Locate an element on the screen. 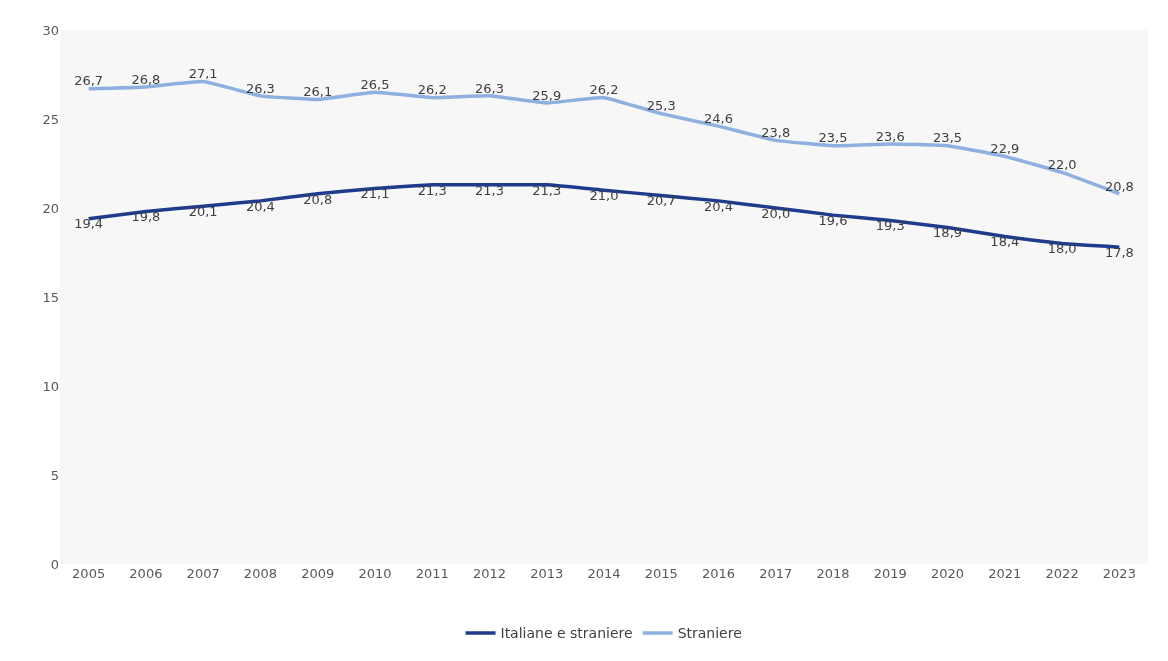 This screenshot has height=661, width=1168. x-tick-label: 2010 is located at coordinates (375, 573).